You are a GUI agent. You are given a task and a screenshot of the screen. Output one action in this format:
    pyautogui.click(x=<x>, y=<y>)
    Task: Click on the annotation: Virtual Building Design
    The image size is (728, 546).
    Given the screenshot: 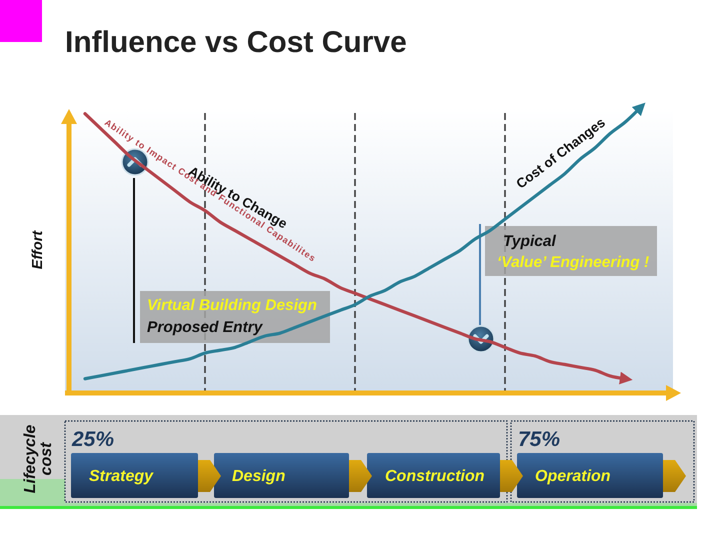 What is the action you would take?
    pyautogui.click(x=232, y=305)
    